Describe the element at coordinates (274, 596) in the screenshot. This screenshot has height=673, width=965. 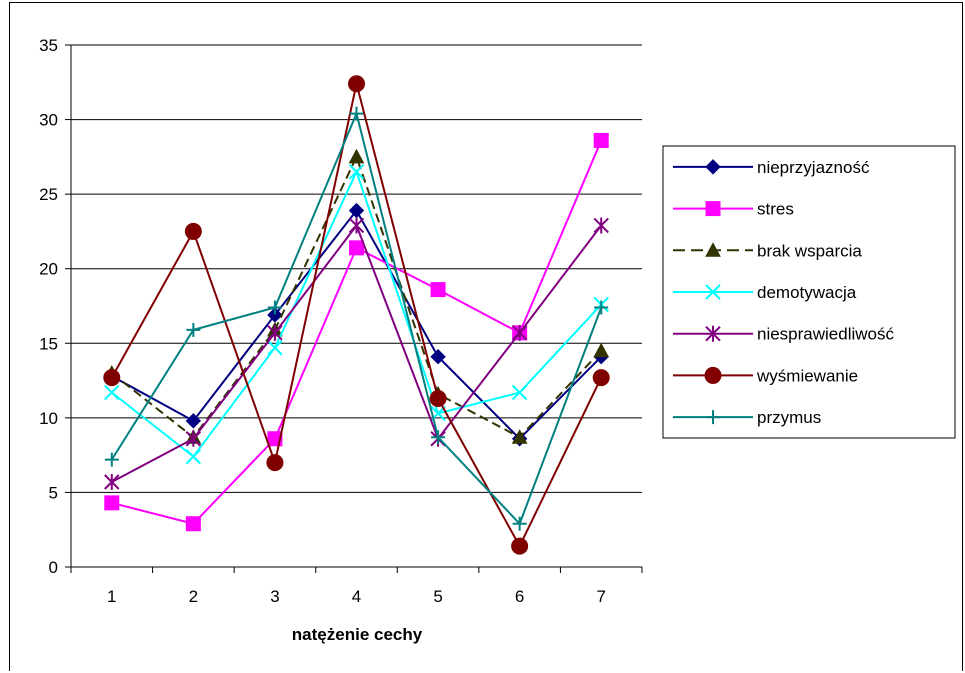
I see `x-tick-label: 3` at that location.